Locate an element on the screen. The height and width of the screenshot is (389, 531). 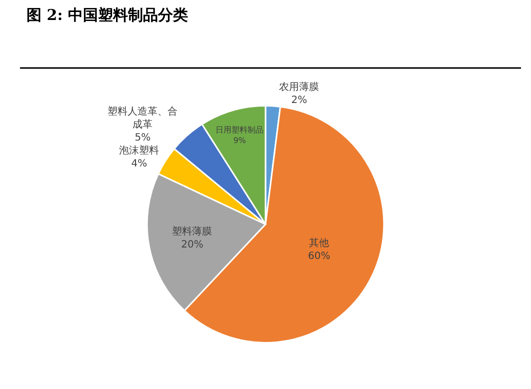
data-label: 2% is located at coordinates (299, 100).